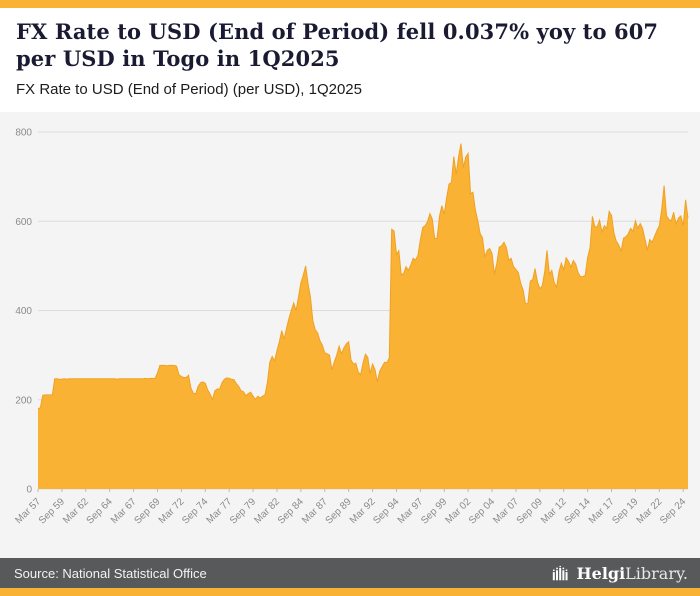 This screenshot has width=700, height=596. I want to click on svg-text: 600, so click(23, 222).